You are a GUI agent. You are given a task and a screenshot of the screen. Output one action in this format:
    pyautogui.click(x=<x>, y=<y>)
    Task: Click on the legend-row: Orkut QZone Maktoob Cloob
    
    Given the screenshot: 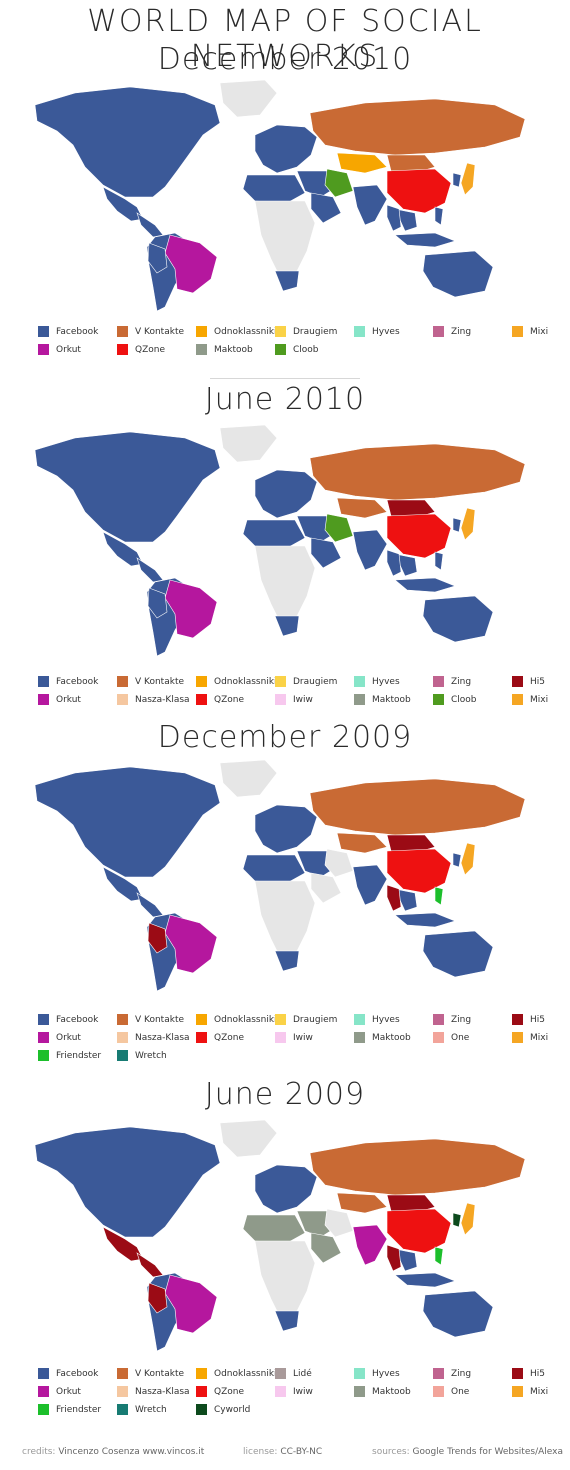 What is the action you would take?
    pyautogui.click(x=288, y=352)
    